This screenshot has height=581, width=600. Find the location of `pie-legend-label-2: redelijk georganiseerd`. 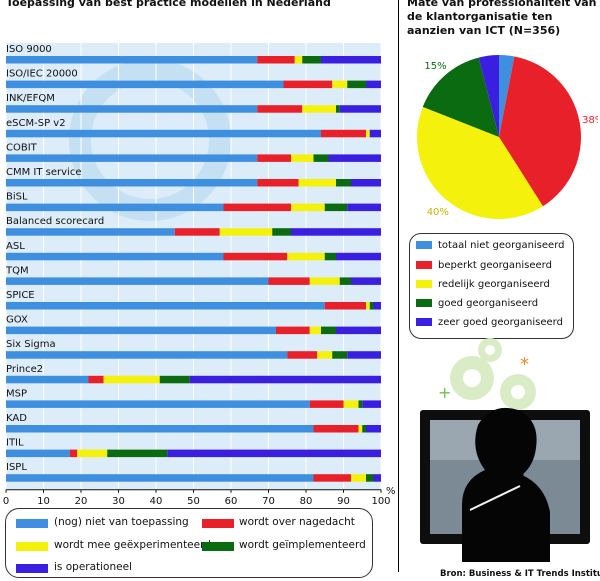

pie-legend-label-2: redelijk georganiseerd is located at coordinates (494, 284).